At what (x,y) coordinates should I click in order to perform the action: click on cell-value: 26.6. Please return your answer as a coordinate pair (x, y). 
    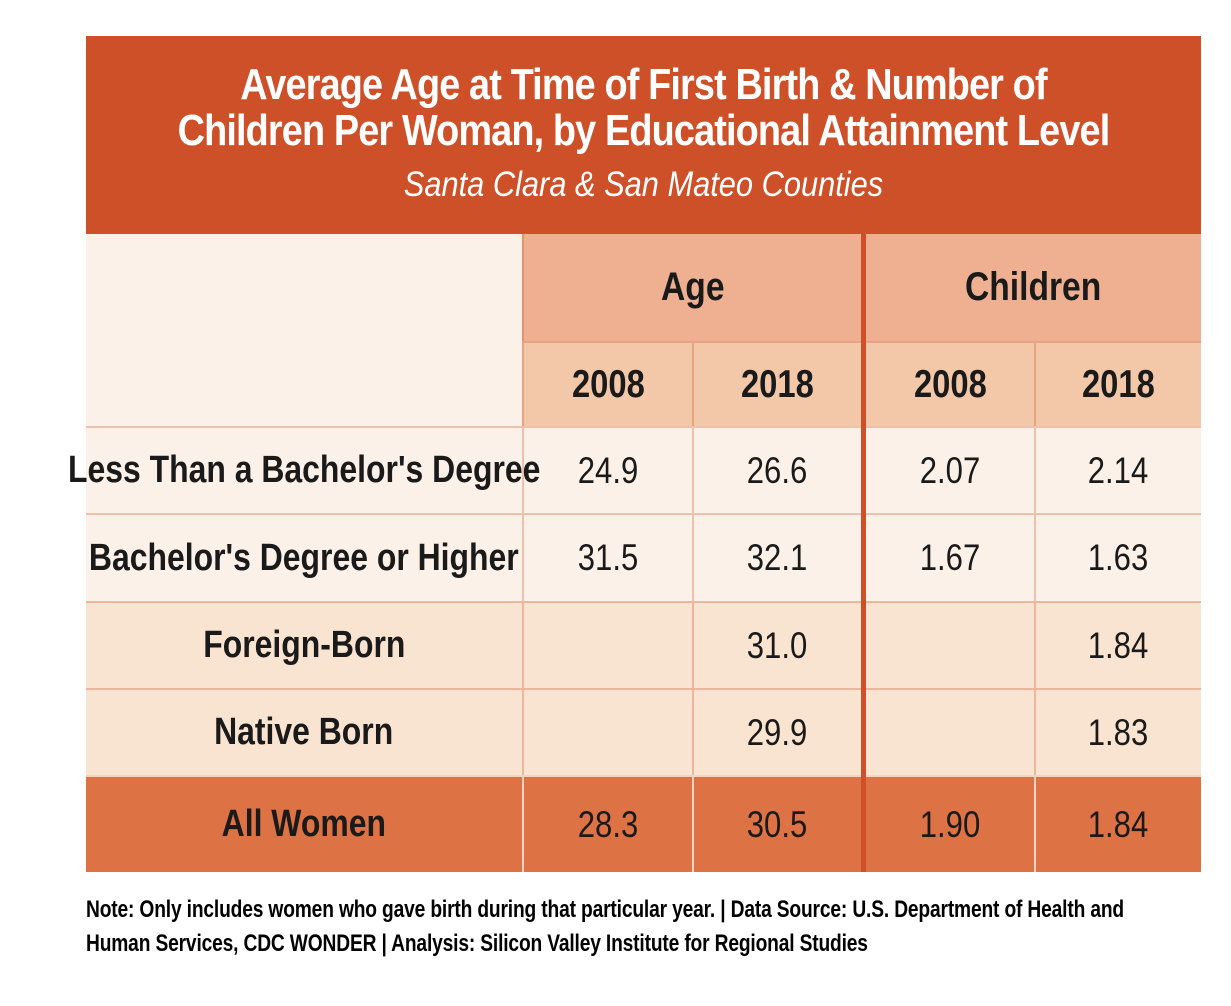
    Looking at the image, I should click on (777, 470).